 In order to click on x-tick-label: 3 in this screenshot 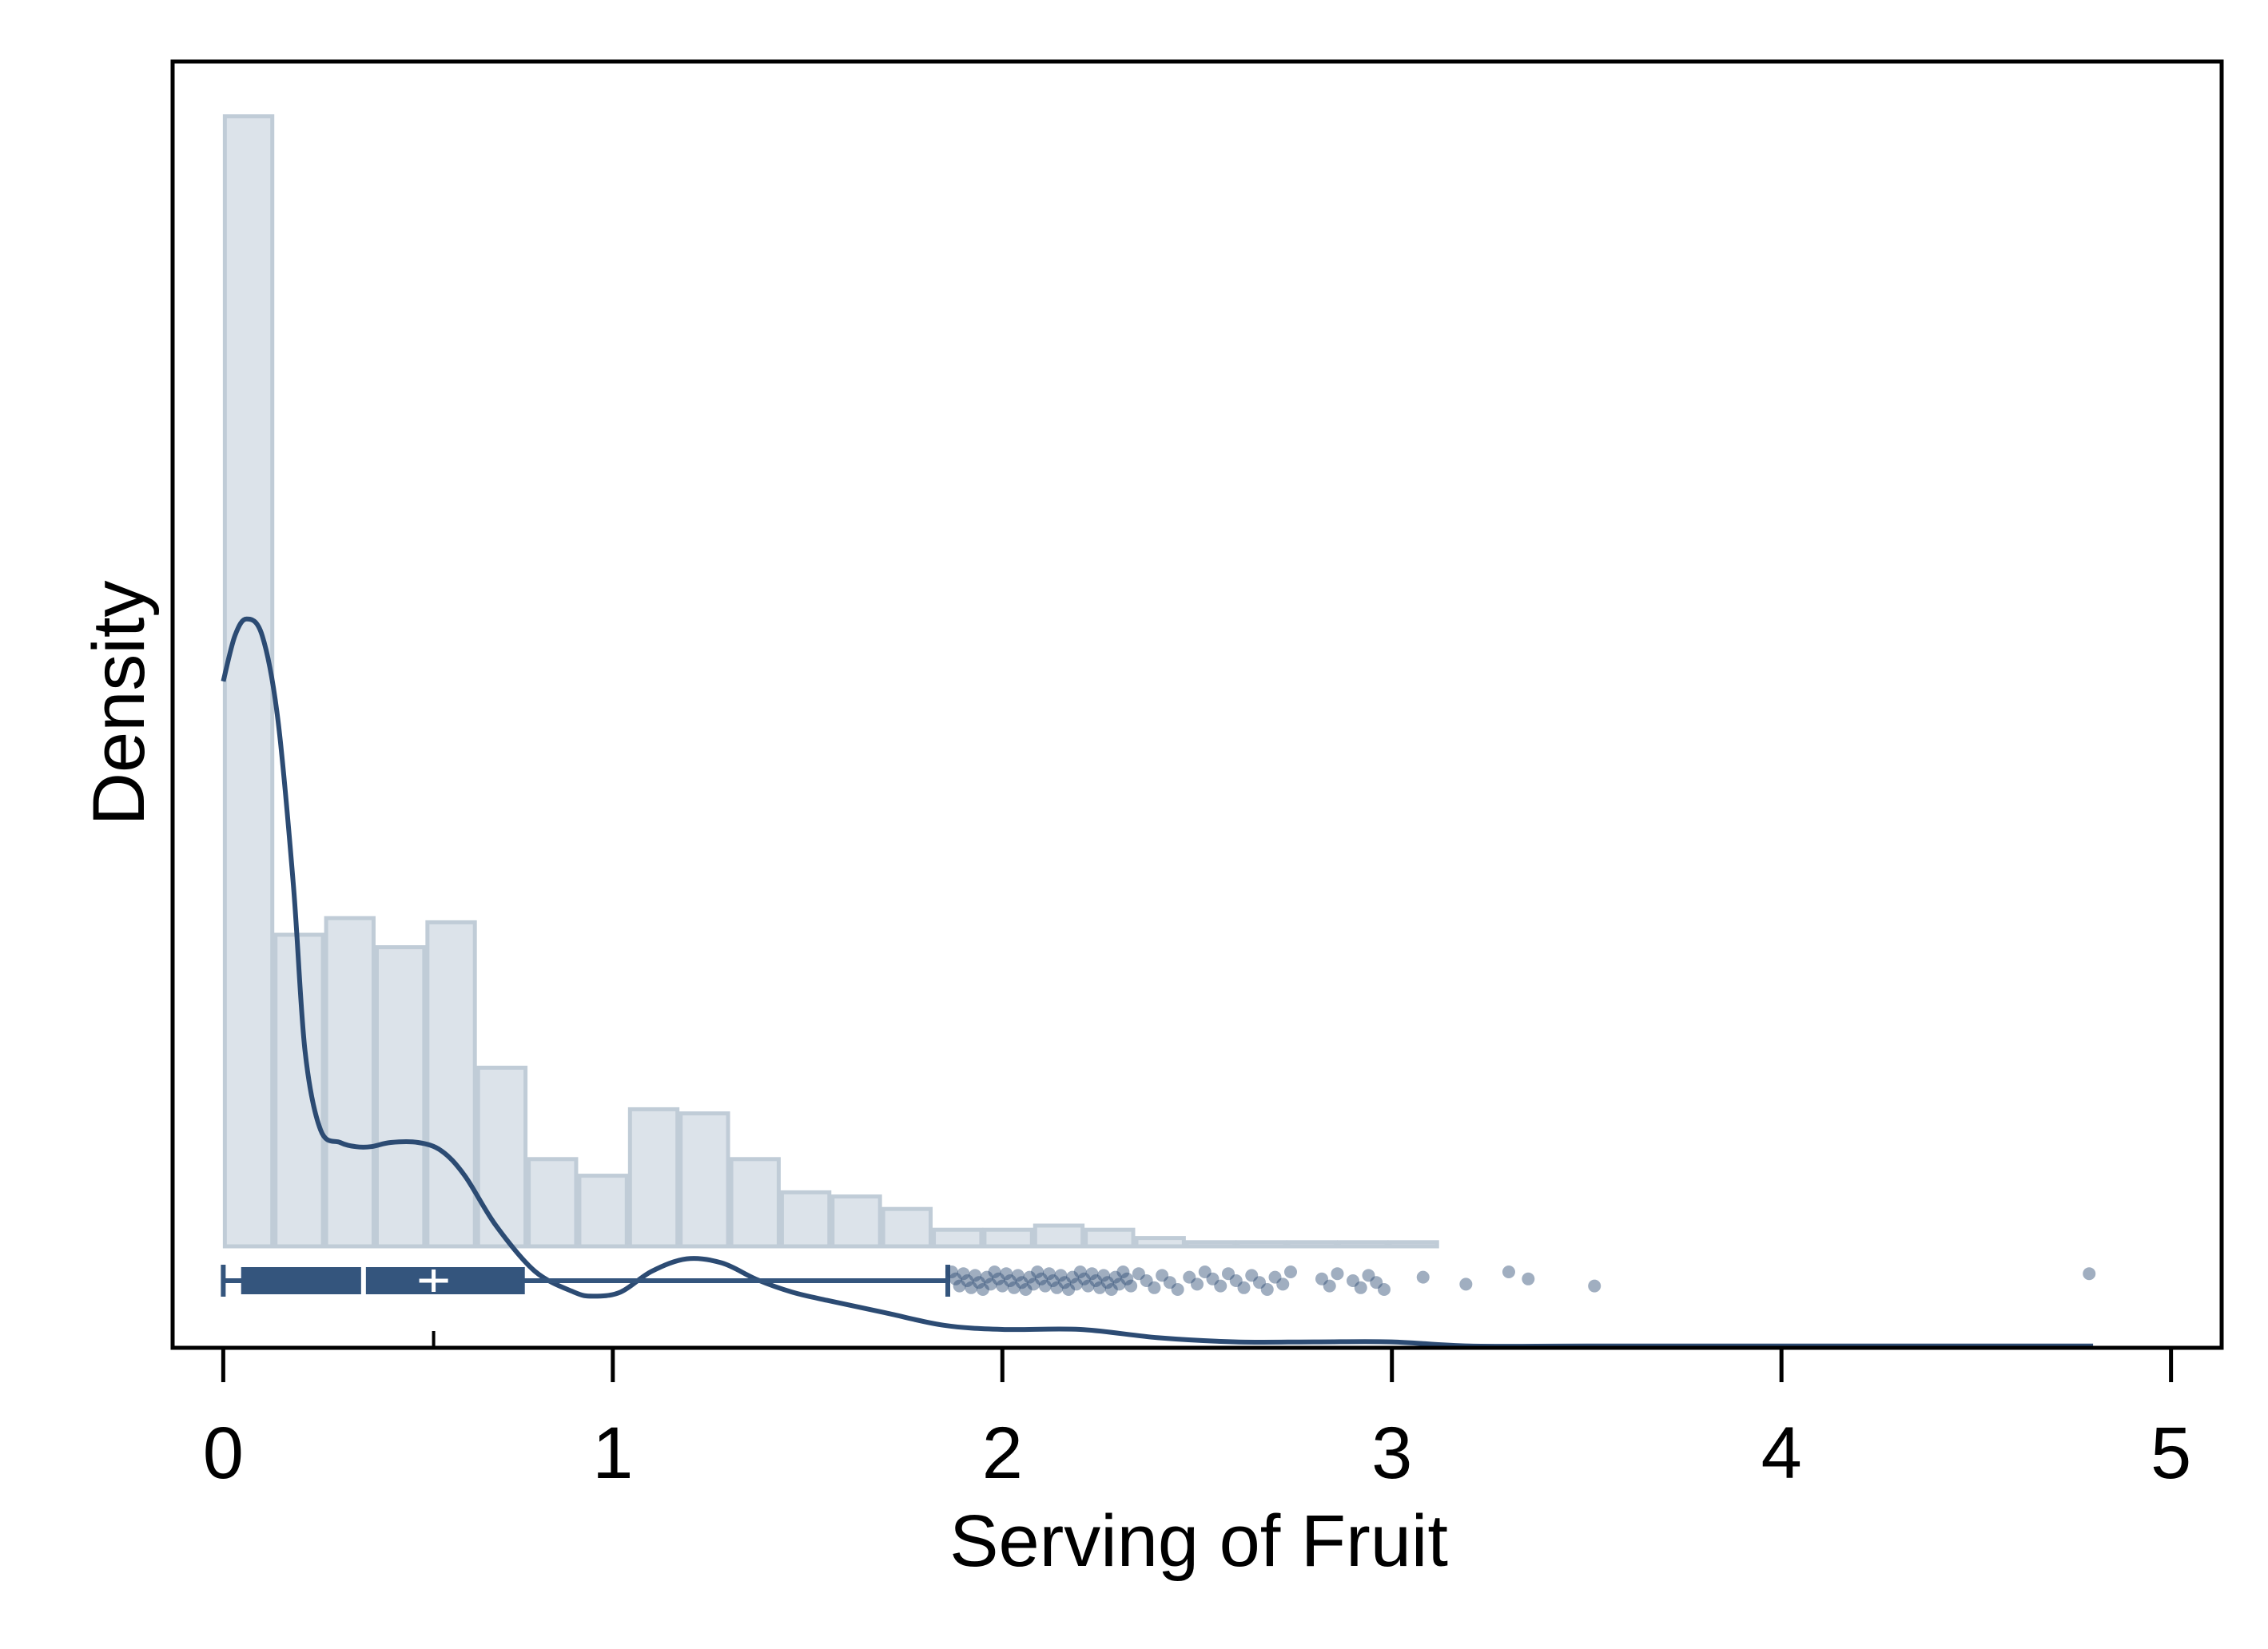, I will do `click(1391, 1453)`.